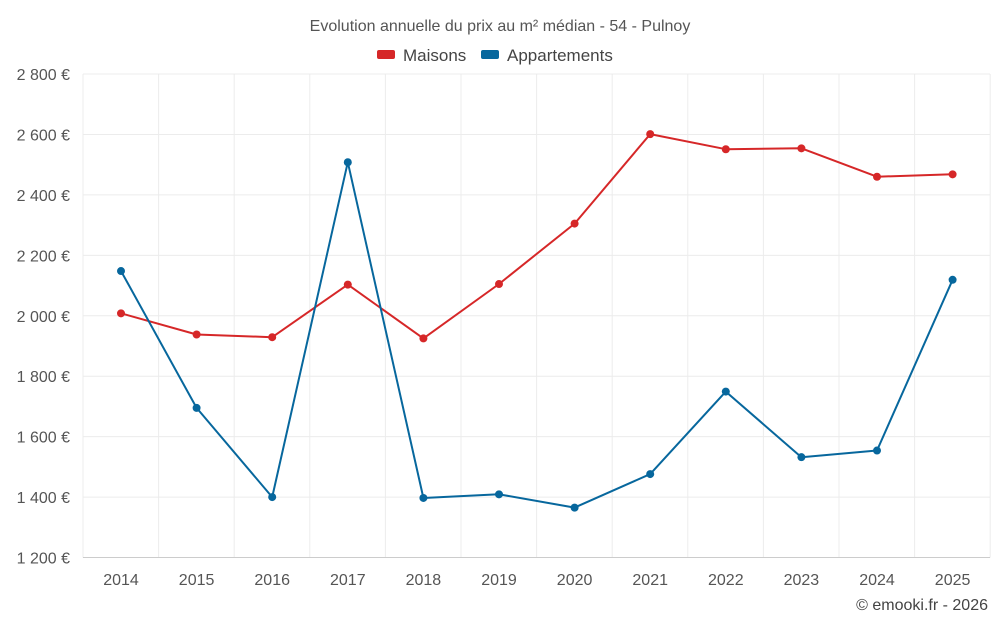 This screenshot has width=1000, height=625. Describe the element at coordinates (386, 54) in the screenshot. I see `legend-swatch-maisons` at that location.